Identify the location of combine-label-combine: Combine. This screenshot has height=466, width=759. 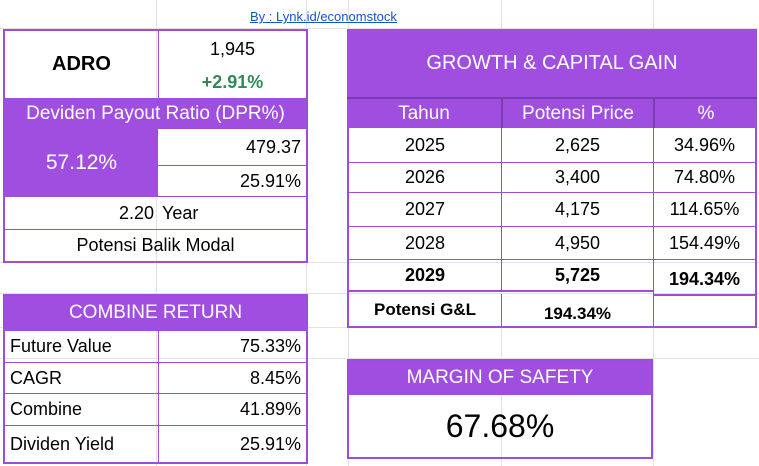
(81, 409).